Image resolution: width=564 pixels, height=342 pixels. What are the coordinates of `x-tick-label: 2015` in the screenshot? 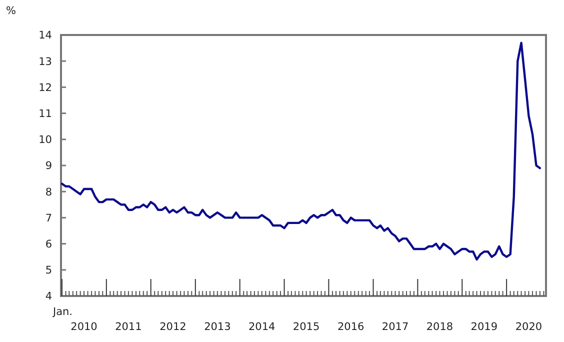 It's located at (306, 327).